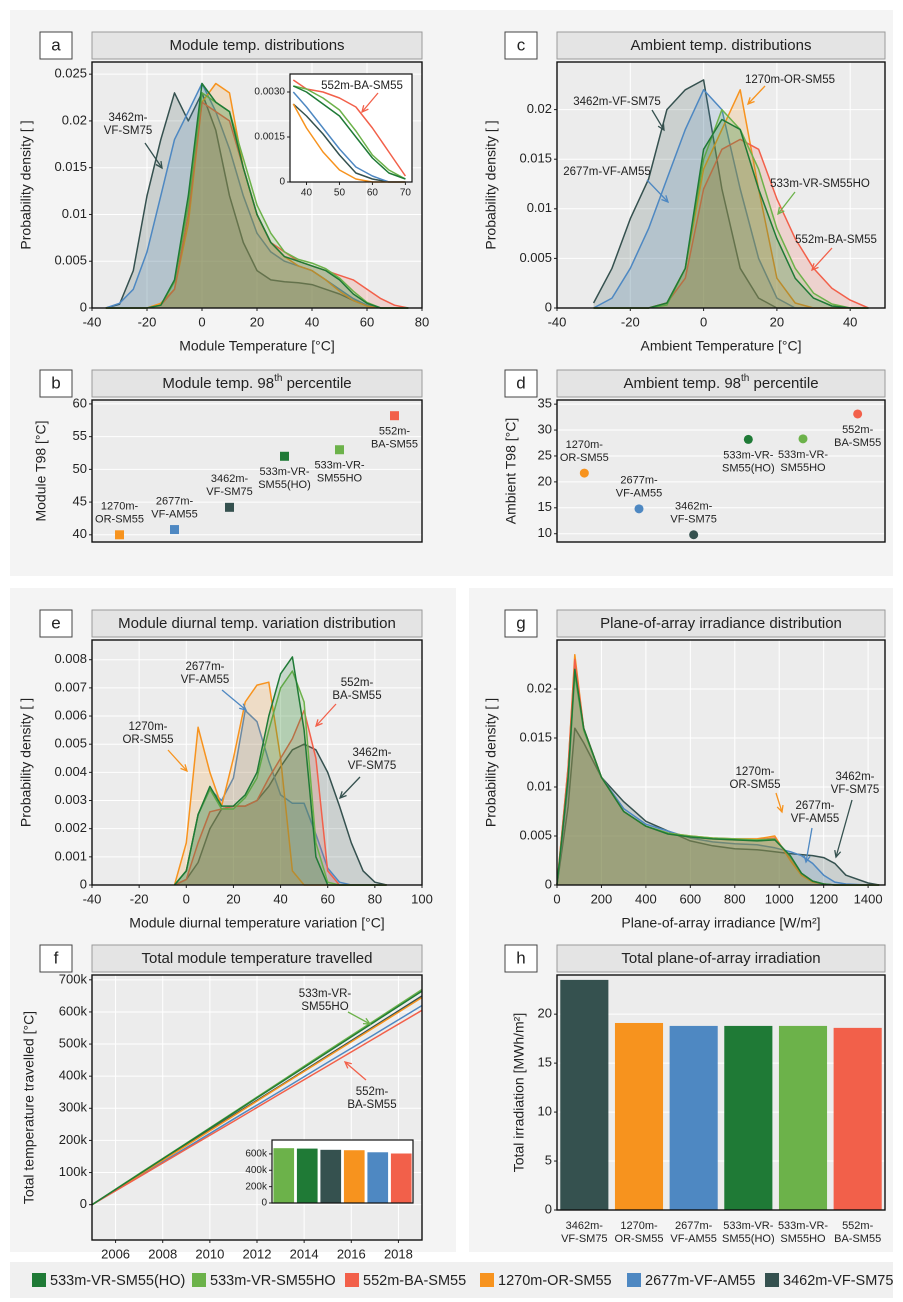 The width and height of the screenshot is (903, 1302). Describe the element at coordinates (700, 1281) in the screenshot. I see `legend-label: 2677m-VF-AM55` at that location.